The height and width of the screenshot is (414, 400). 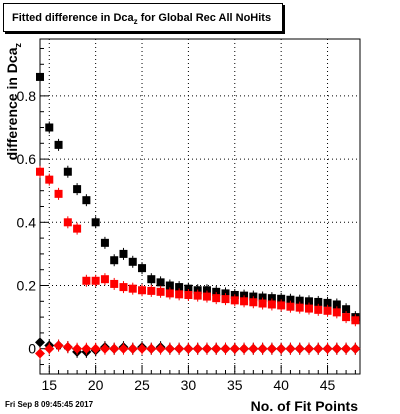 What do you see at coordinates (96, 385) in the screenshot?
I see `x-tick-label: 20` at bounding box center [96, 385].